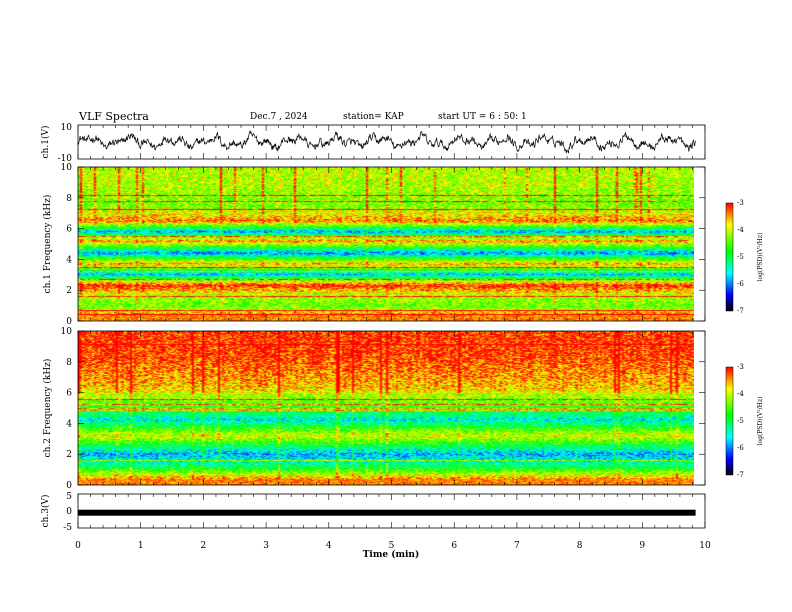 Image resolution: width=792 pixels, height=612 pixels. What do you see at coordinates (740, 257) in the screenshot?
I see `cb1-tick-2: -5` at bounding box center [740, 257].